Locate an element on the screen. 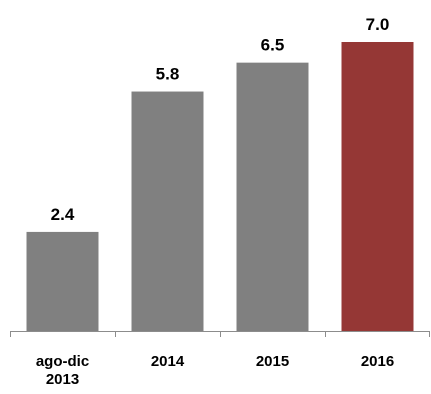 This screenshot has height=394, width=431. x-tick-label: ago-dic is located at coordinates (62, 361).